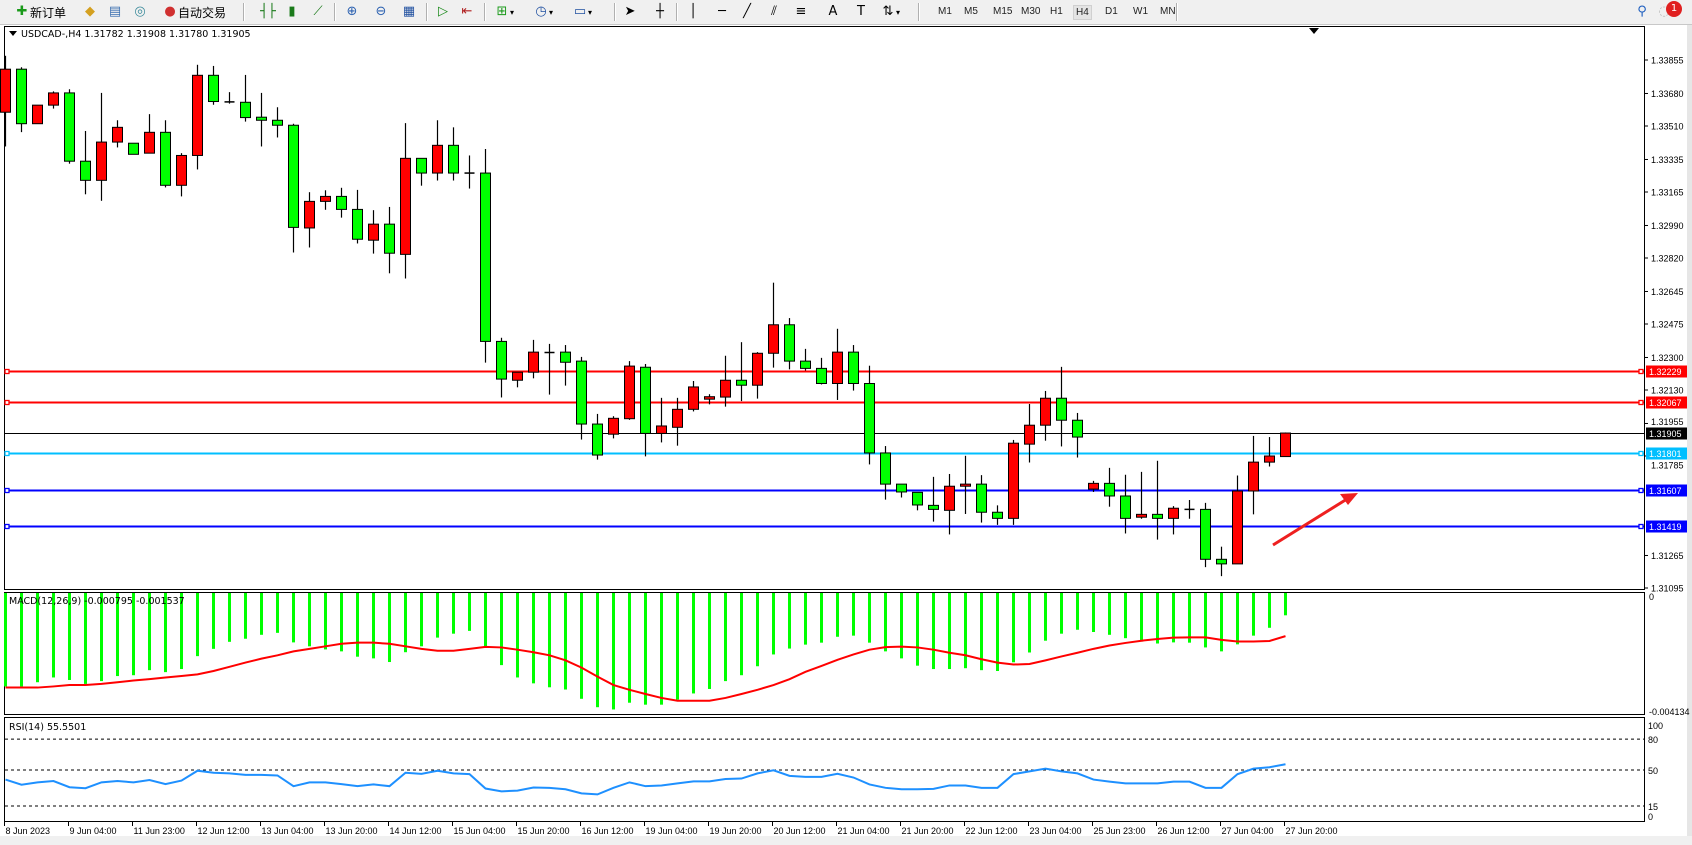 Image resolution: width=1692 pixels, height=845 pixels. What do you see at coordinates (409, 12) in the screenshot?
I see `tile-windows-button: ▦` at bounding box center [409, 12].